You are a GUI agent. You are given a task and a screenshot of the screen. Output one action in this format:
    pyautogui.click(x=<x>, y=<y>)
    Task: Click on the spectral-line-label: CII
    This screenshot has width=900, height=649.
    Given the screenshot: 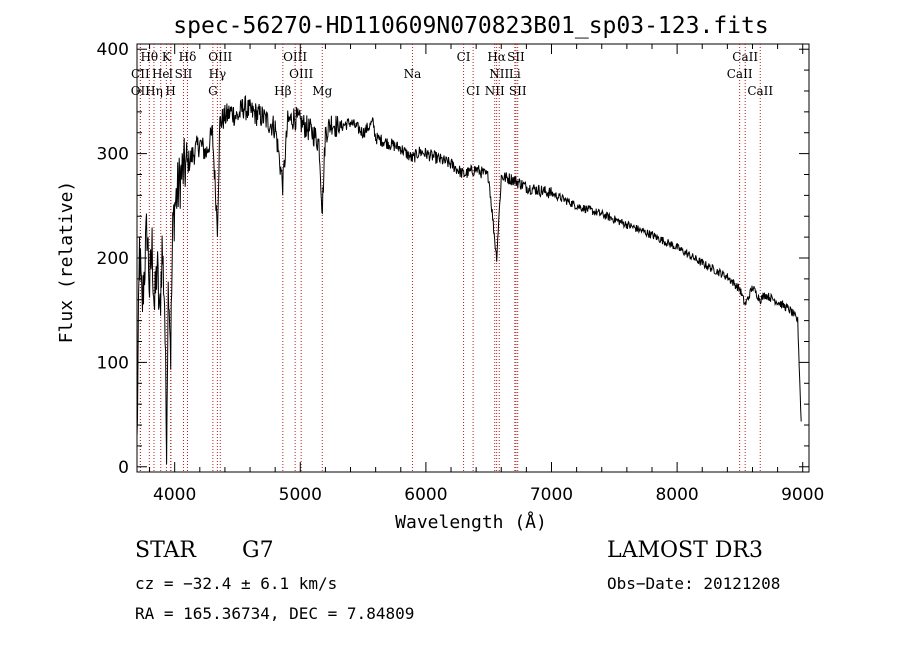 What is the action you would take?
    pyautogui.click(x=140, y=74)
    